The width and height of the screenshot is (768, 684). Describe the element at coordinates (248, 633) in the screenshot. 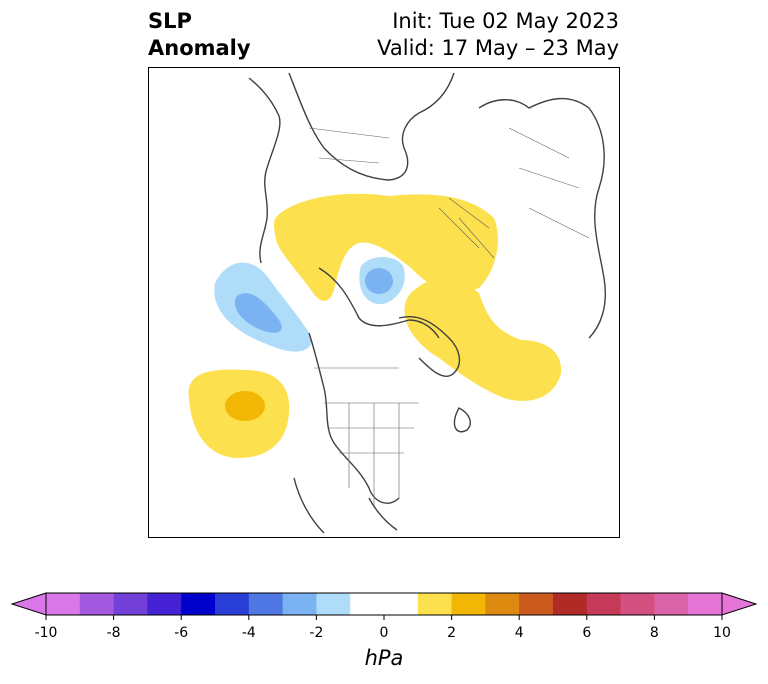

I see `colorbar-tick-label: -4` at that location.